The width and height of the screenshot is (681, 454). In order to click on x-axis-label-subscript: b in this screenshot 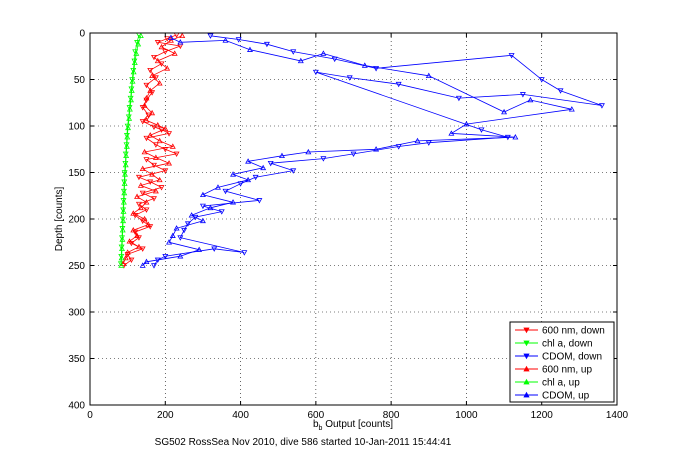, I will do `click(321, 428)`.